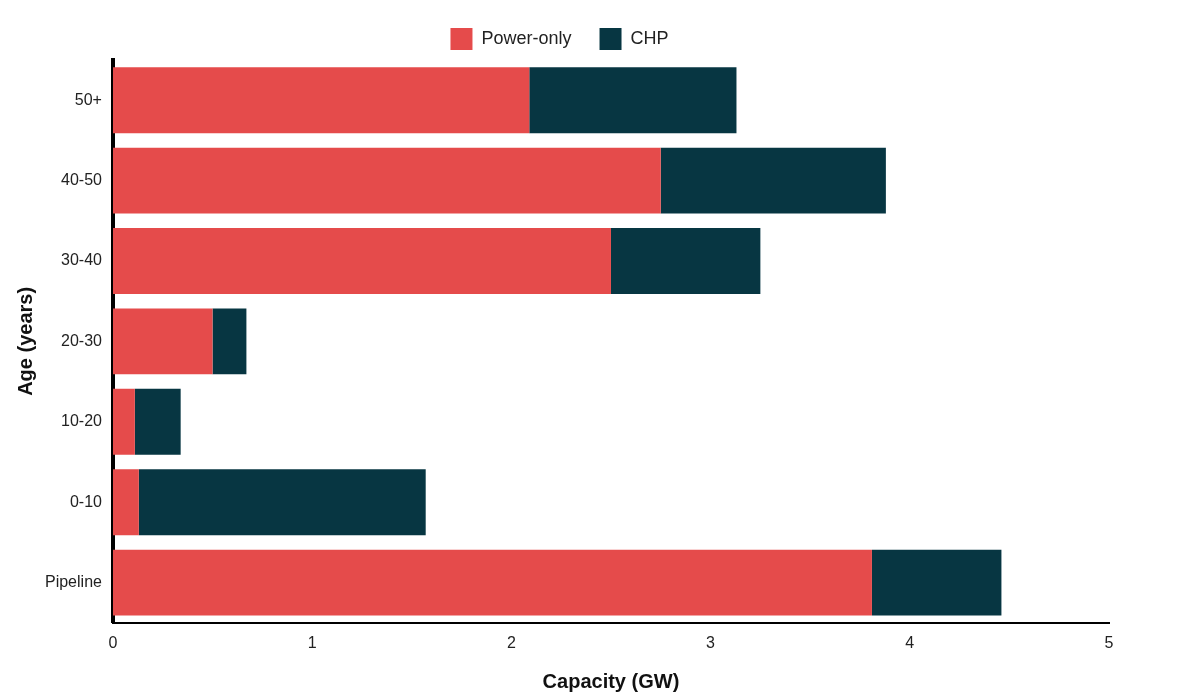  I want to click on x-tick-label: 1, so click(312, 642).